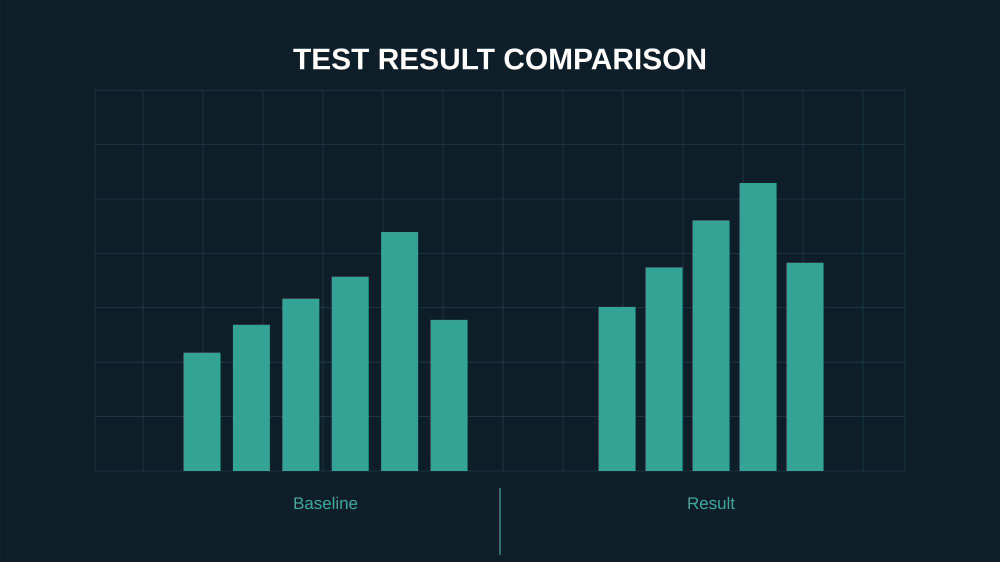 This screenshot has width=1000, height=562. What do you see at coordinates (326, 503) in the screenshot?
I see `x-axis-title: Baseline` at bounding box center [326, 503].